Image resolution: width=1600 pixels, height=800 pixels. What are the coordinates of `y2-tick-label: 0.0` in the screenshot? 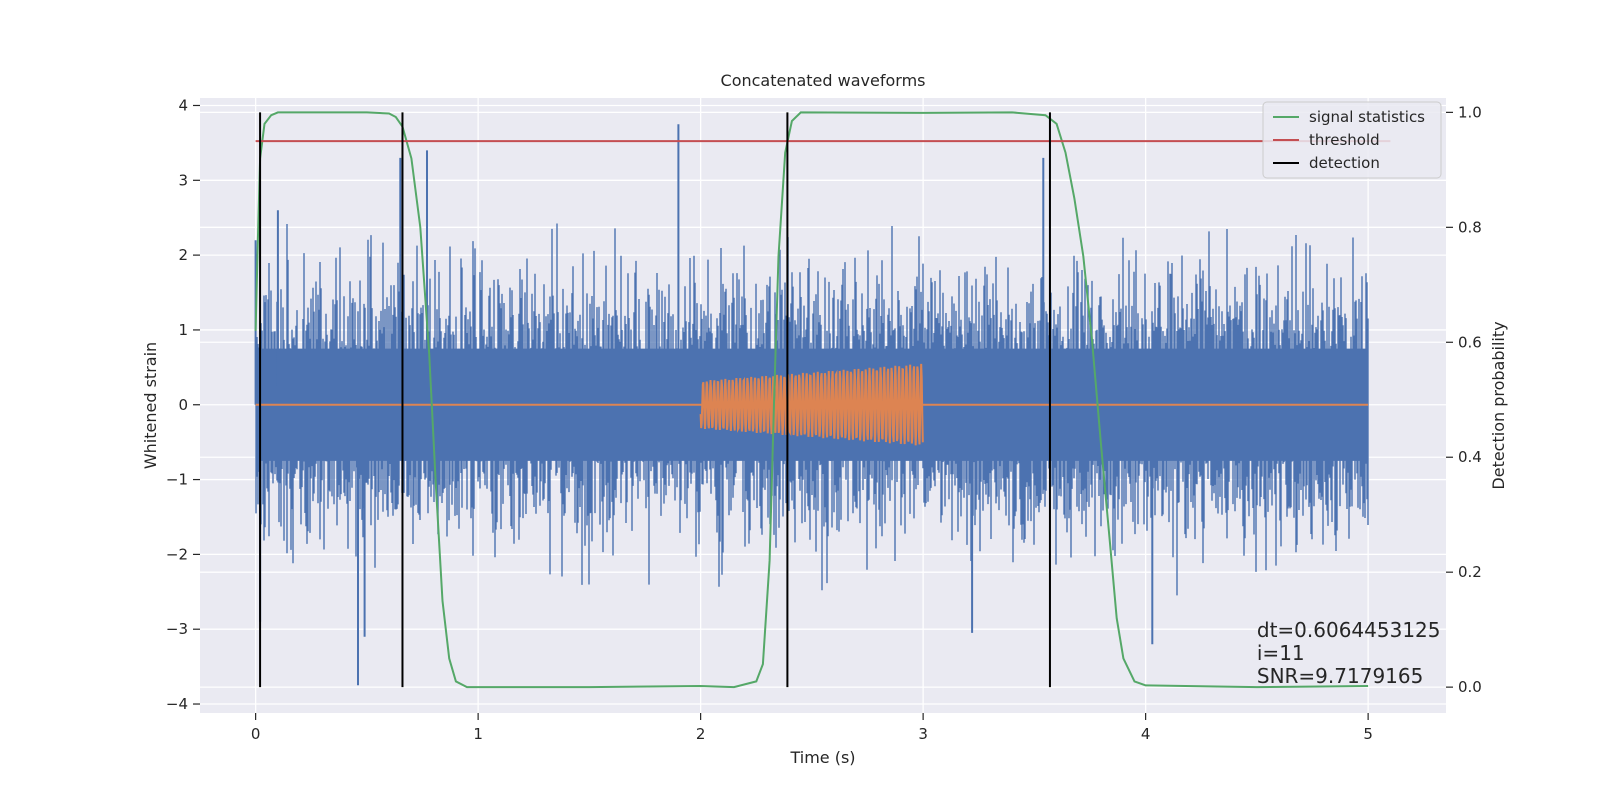 It's located at (1470, 687).